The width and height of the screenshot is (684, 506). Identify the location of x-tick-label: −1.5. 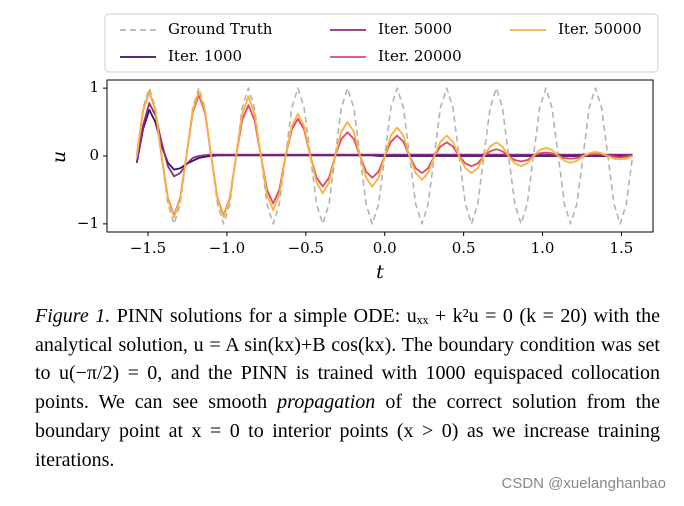
(148, 248).